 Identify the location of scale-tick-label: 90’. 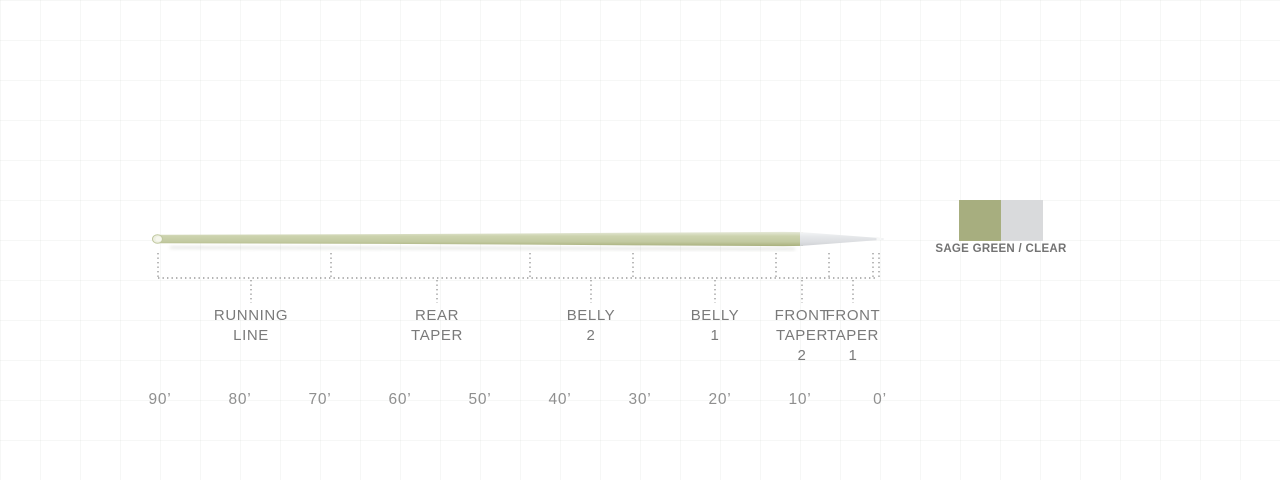
(160, 399).